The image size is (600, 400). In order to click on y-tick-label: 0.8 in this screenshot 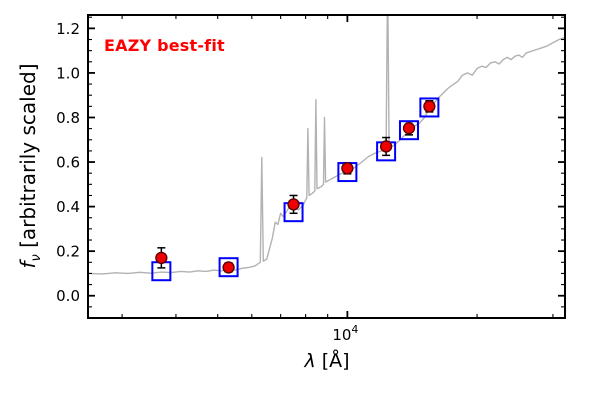, I will do `click(68, 118)`.